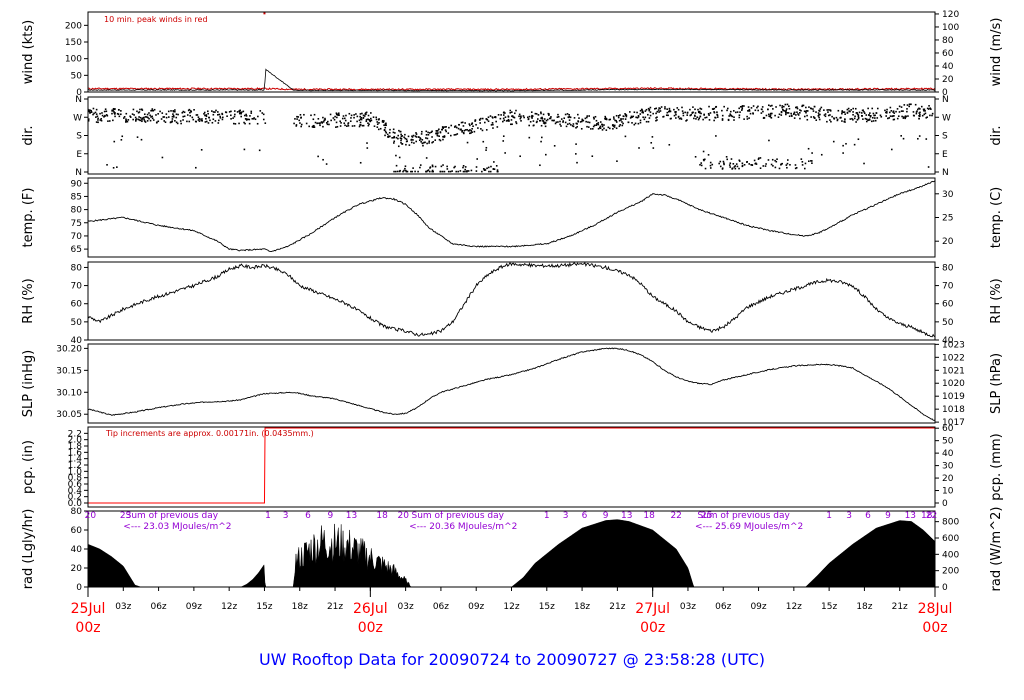 The image size is (1024, 700). Describe the element at coordinates (78, 100) in the screenshot. I see `dir-left-tick-label: N` at that location.